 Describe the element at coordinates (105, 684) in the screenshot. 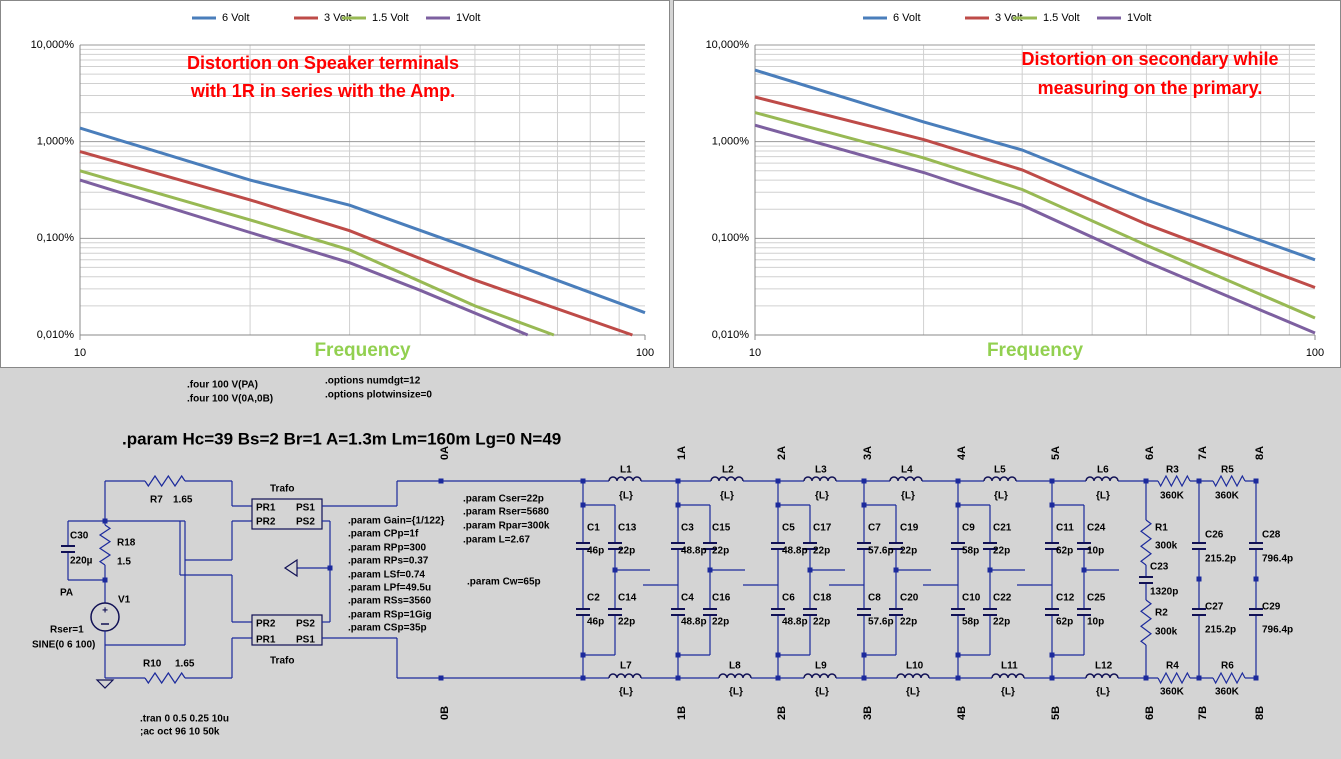

I see `ground` at that location.